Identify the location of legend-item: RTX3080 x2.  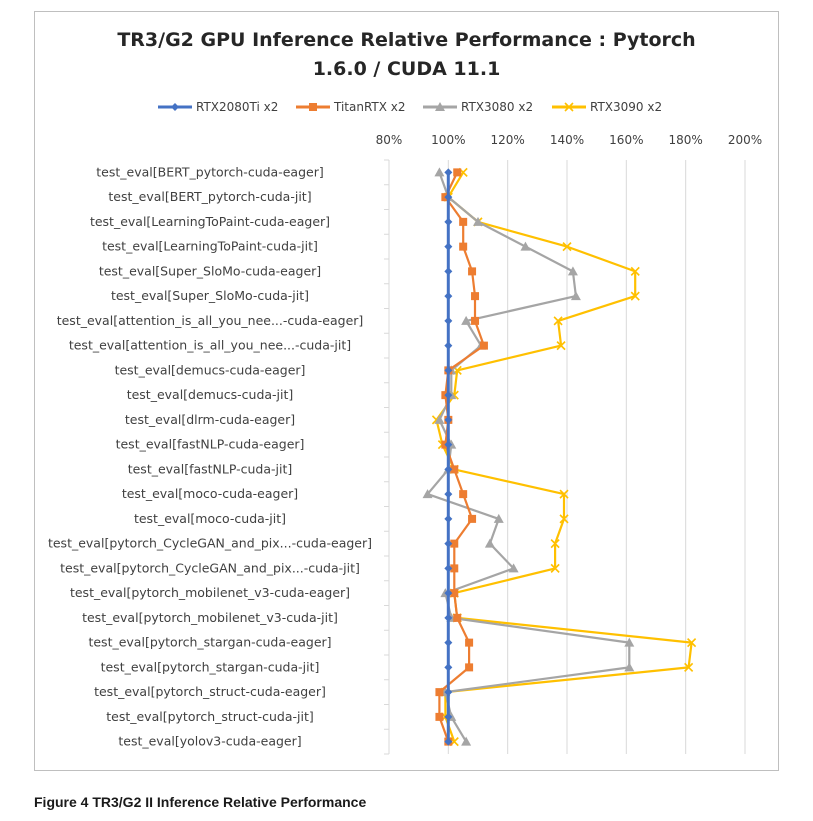
(478, 107).